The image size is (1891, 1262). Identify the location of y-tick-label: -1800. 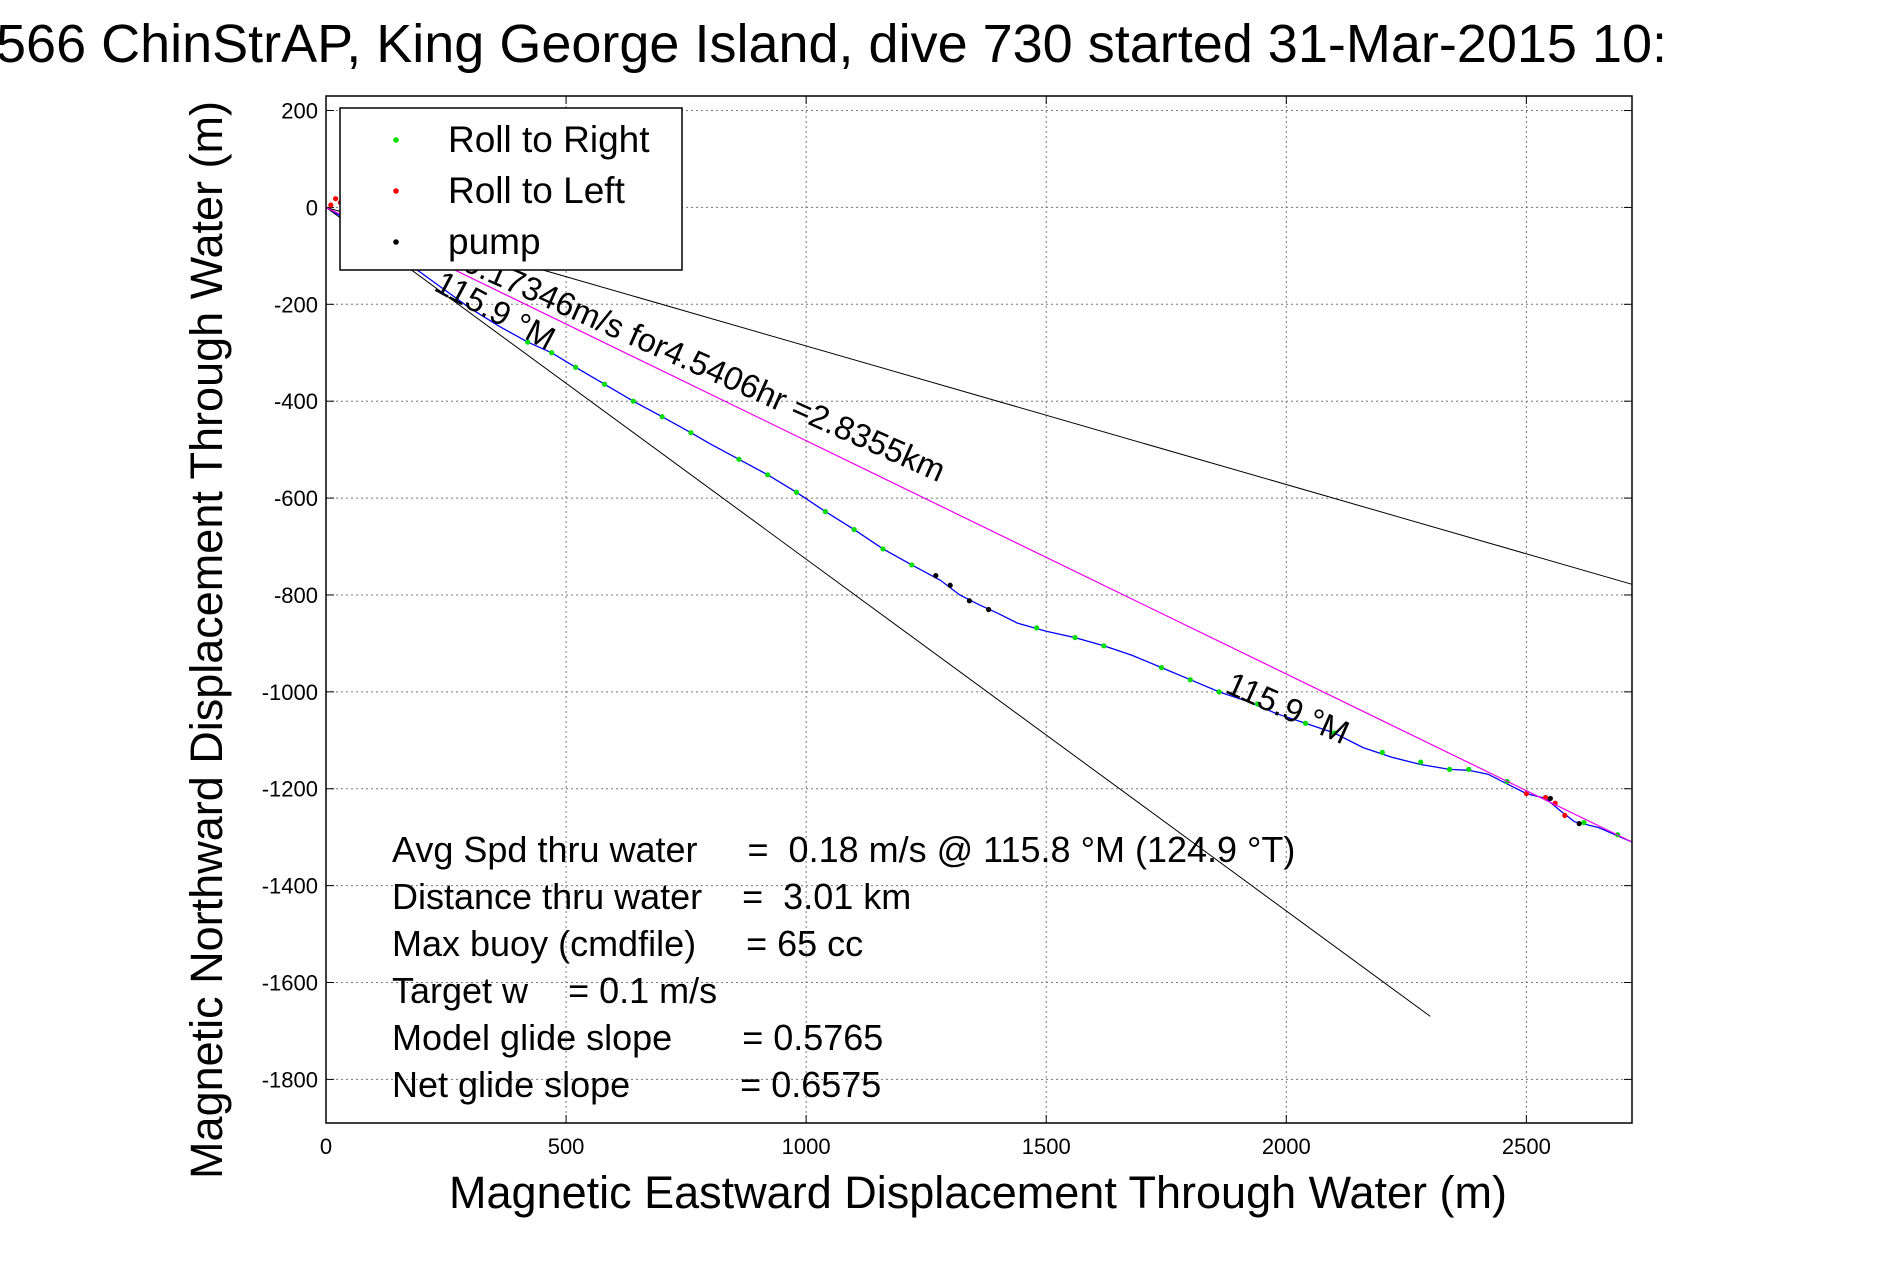
(290, 1079).